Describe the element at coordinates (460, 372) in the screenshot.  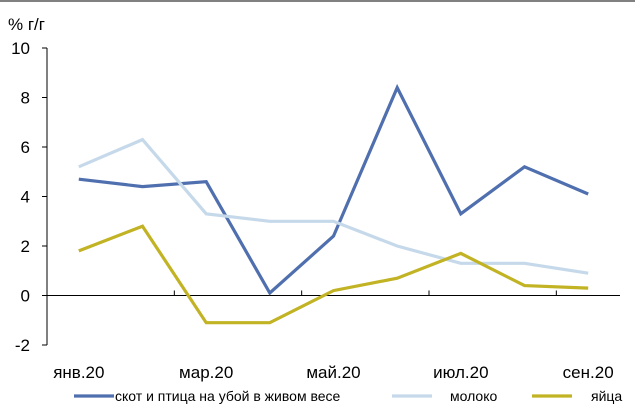
I see `x-tick-label: июл.20` at that location.